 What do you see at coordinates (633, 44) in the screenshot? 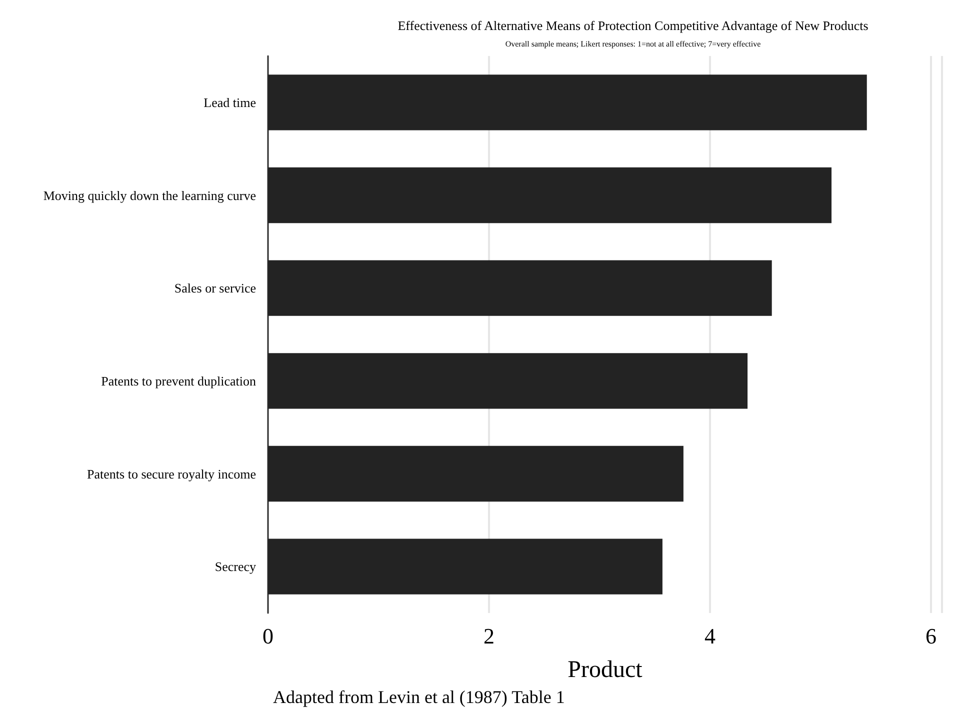
I see `chart-subtitle: Overall sample means; Likert responses: 1=not at all effective; 7=very effective` at bounding box center [633, 44].